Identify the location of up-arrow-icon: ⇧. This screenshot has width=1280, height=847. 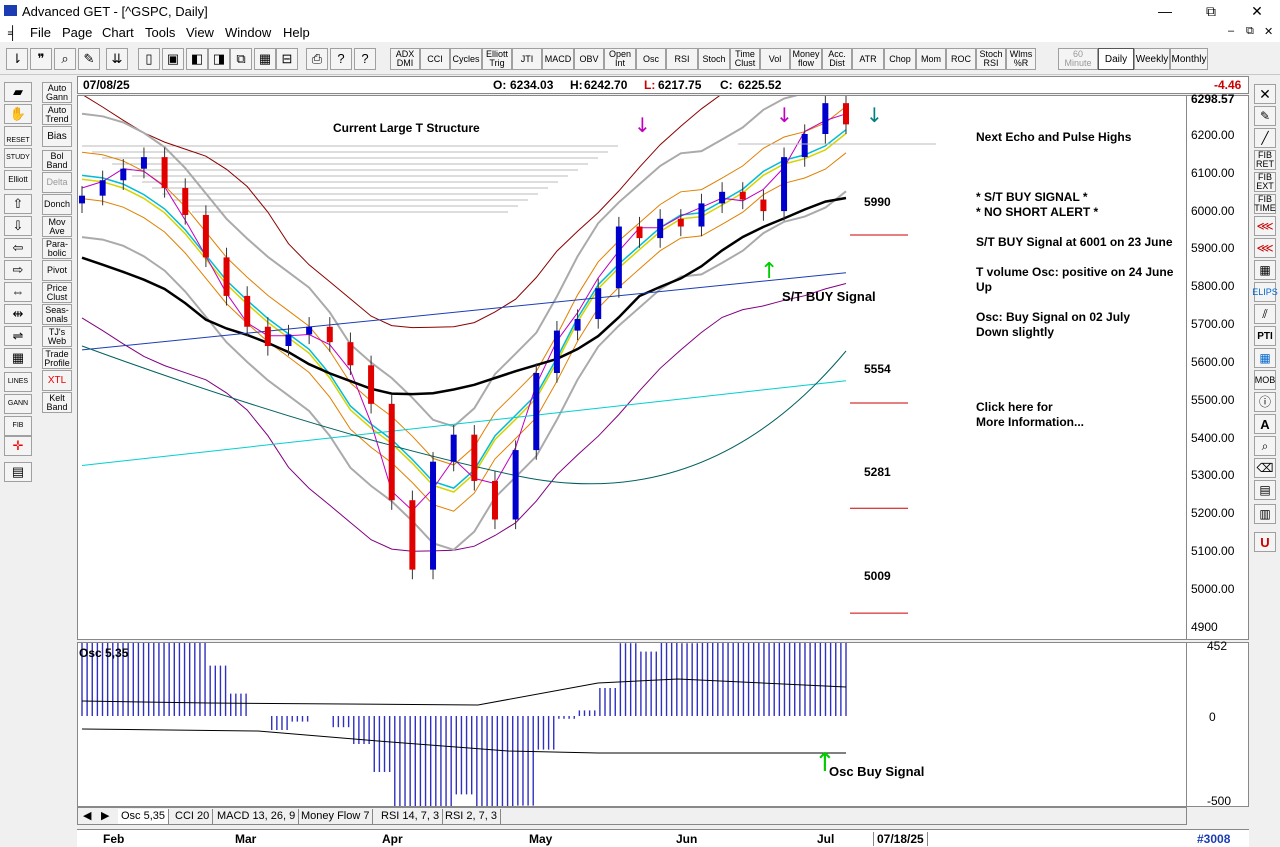
(18, 204).